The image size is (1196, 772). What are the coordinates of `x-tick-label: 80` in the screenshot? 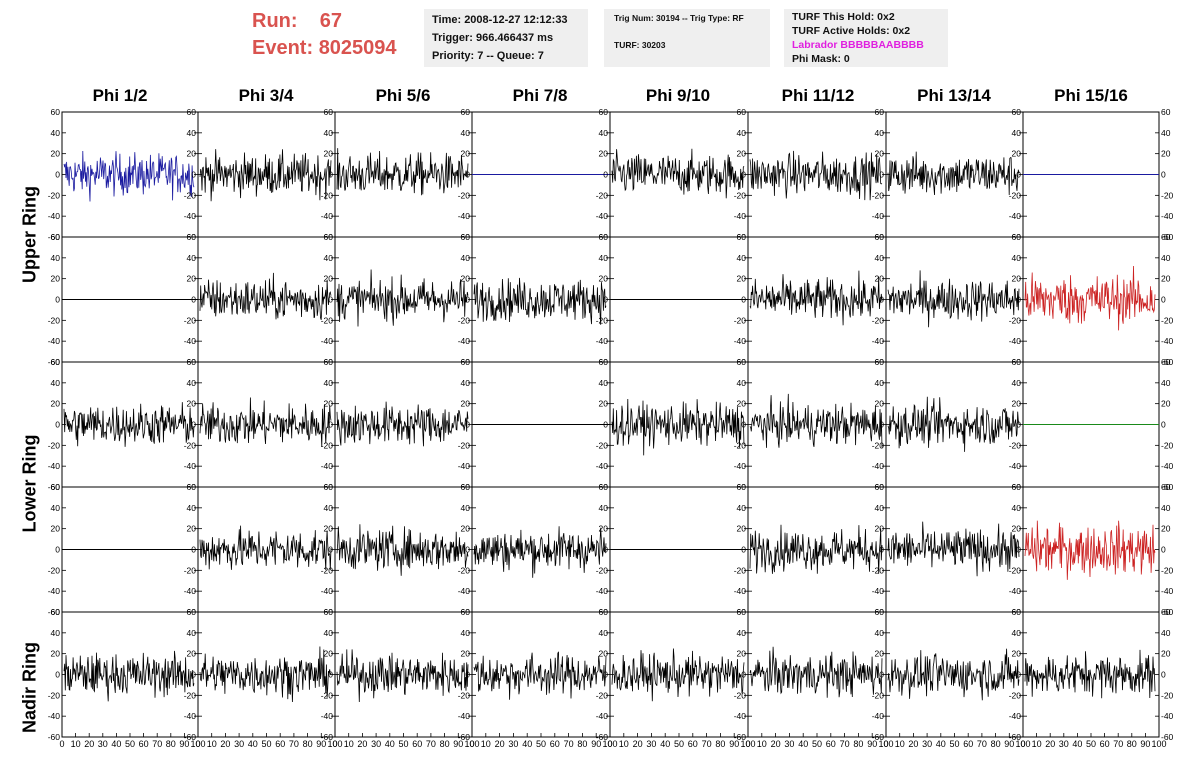 It's located at (858, 744).